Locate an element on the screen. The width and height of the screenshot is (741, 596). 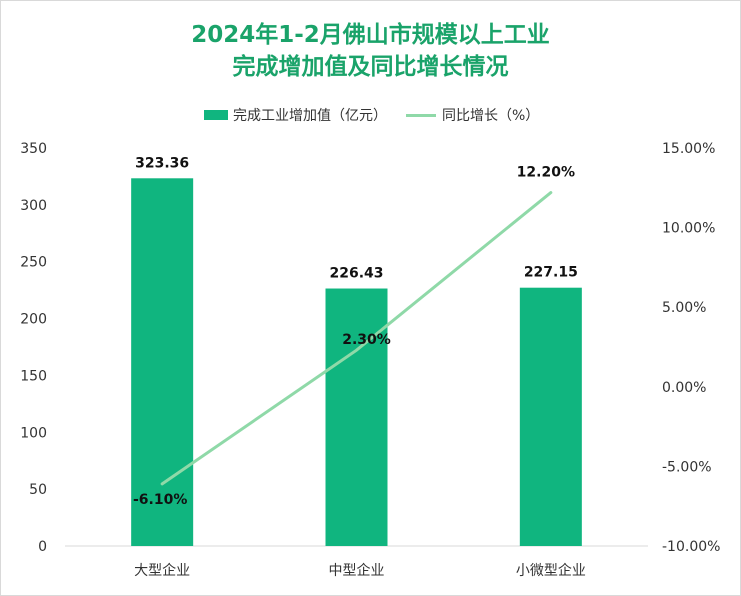
legend-swatch-bar is located at coordinates (216, 115).